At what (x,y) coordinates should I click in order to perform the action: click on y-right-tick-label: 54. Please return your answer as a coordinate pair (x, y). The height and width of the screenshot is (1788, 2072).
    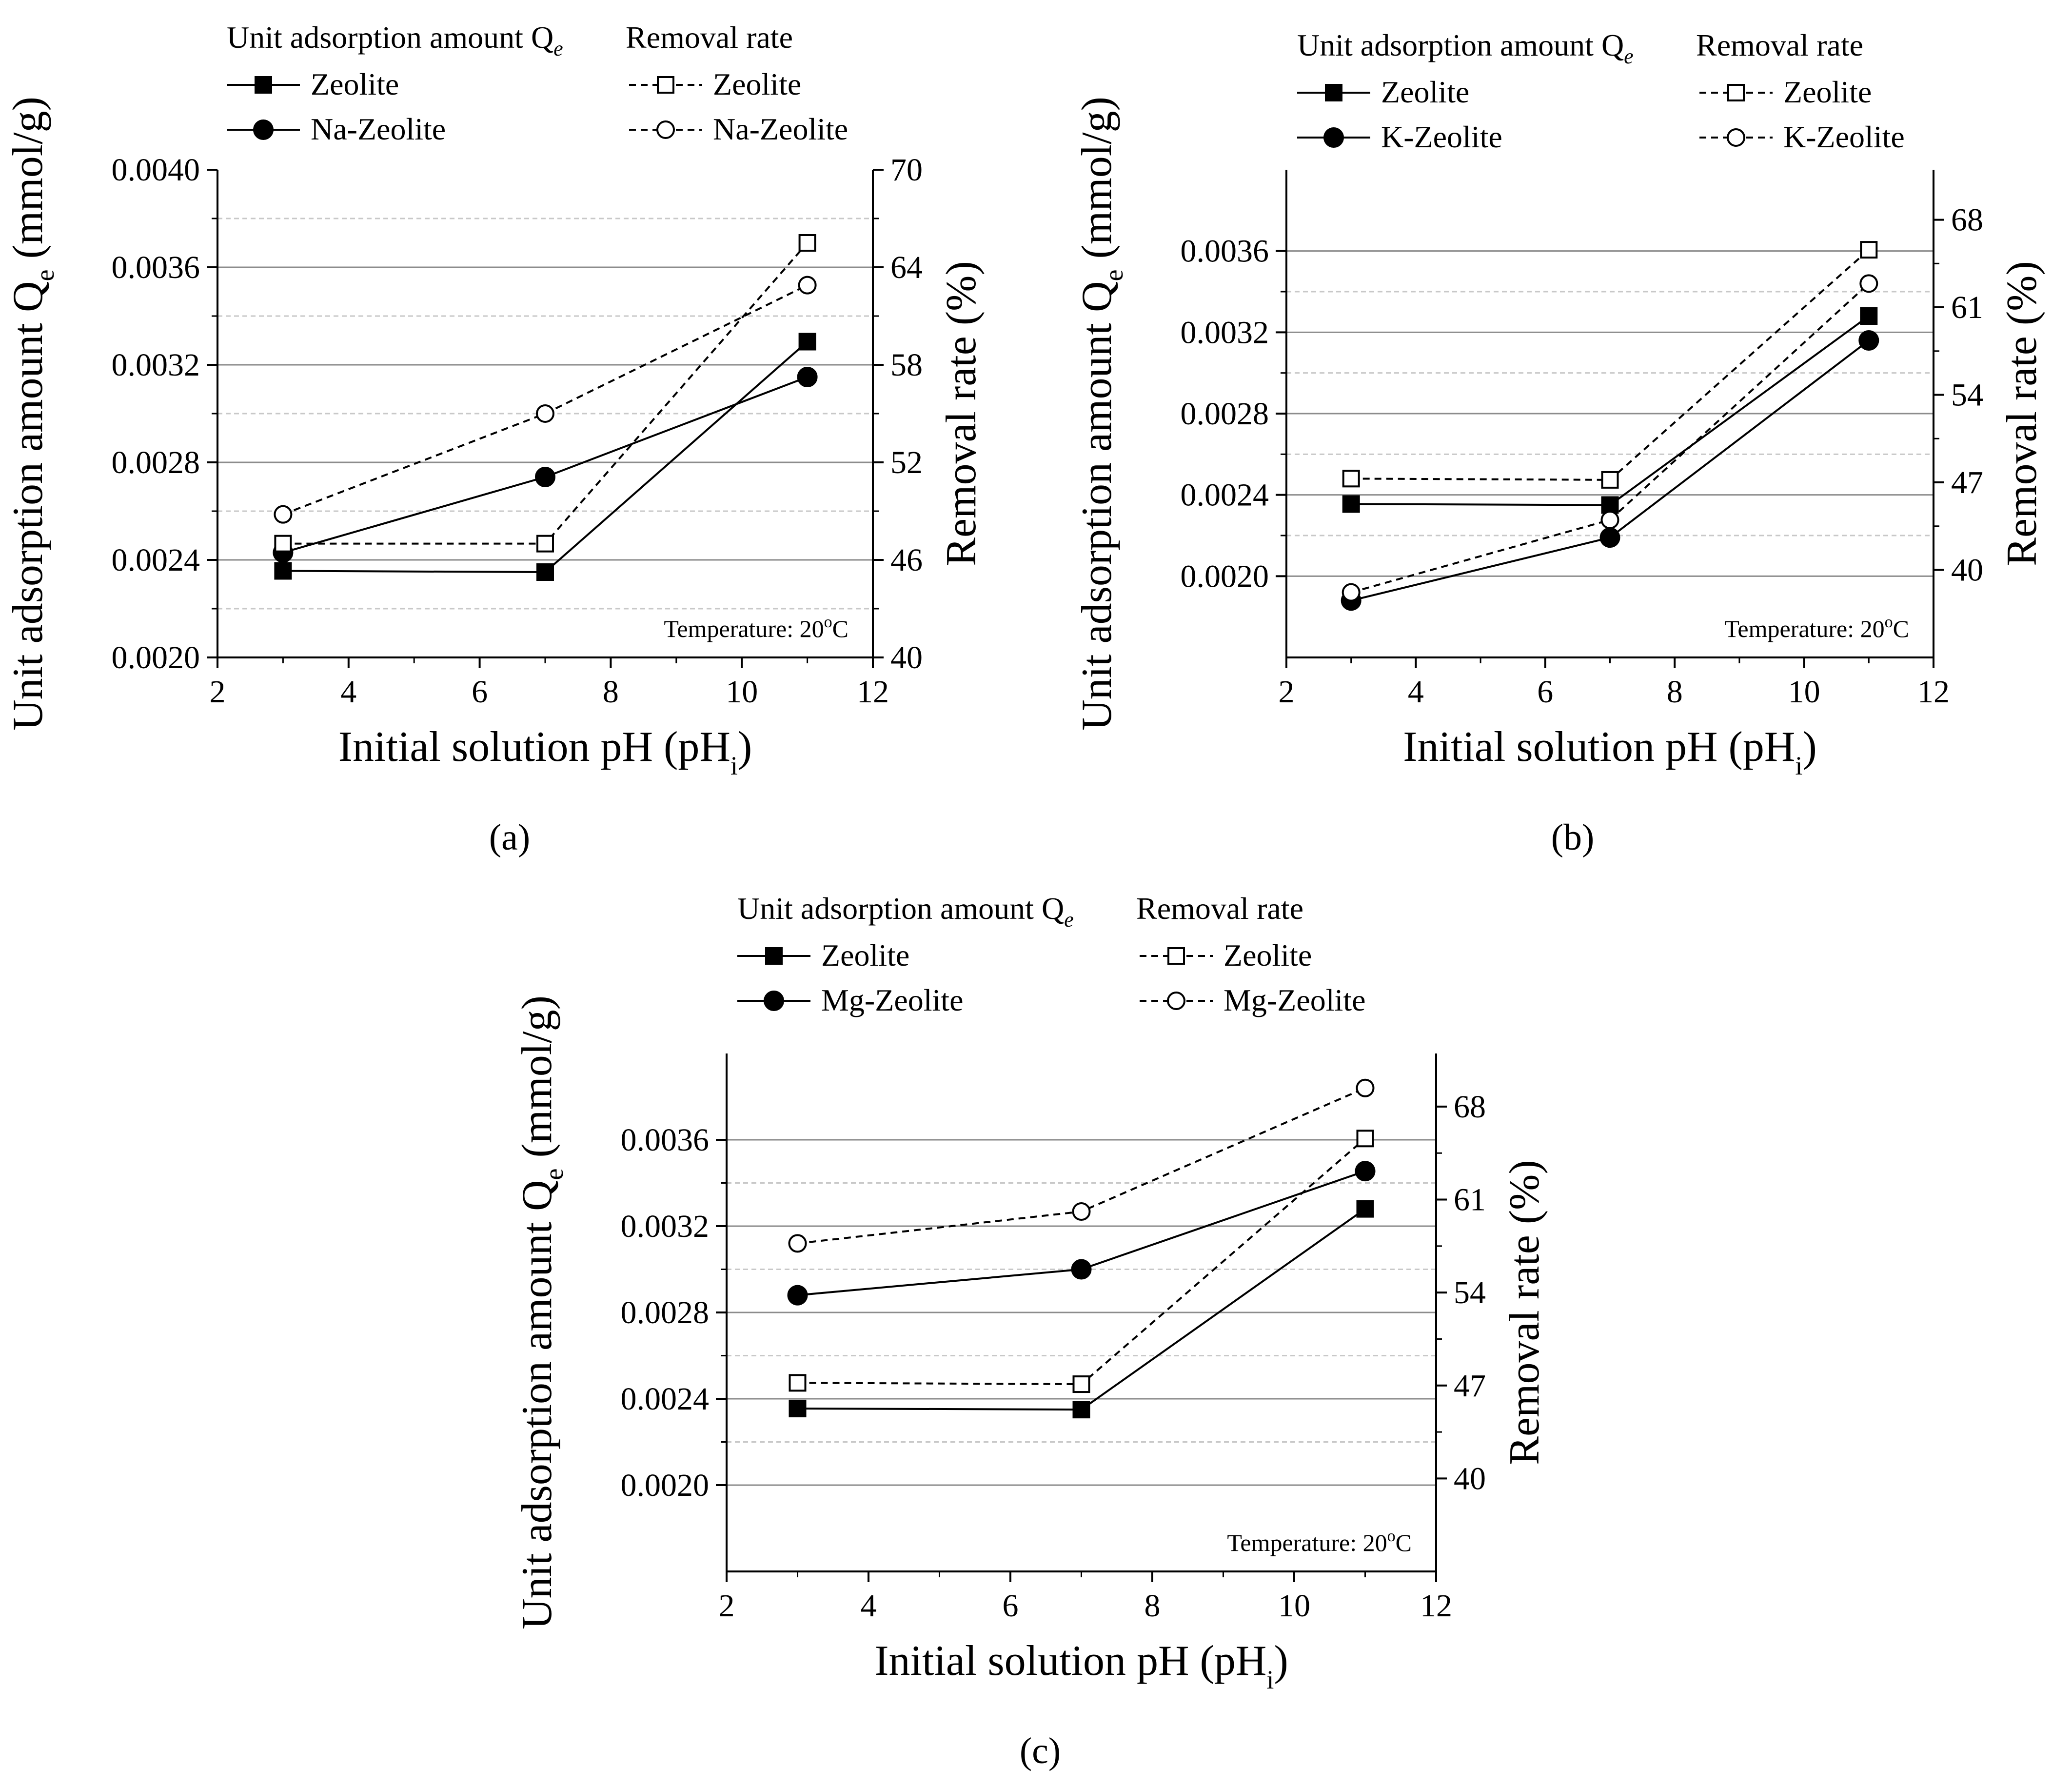
    Looking at the image, I should click on (1967, 395).